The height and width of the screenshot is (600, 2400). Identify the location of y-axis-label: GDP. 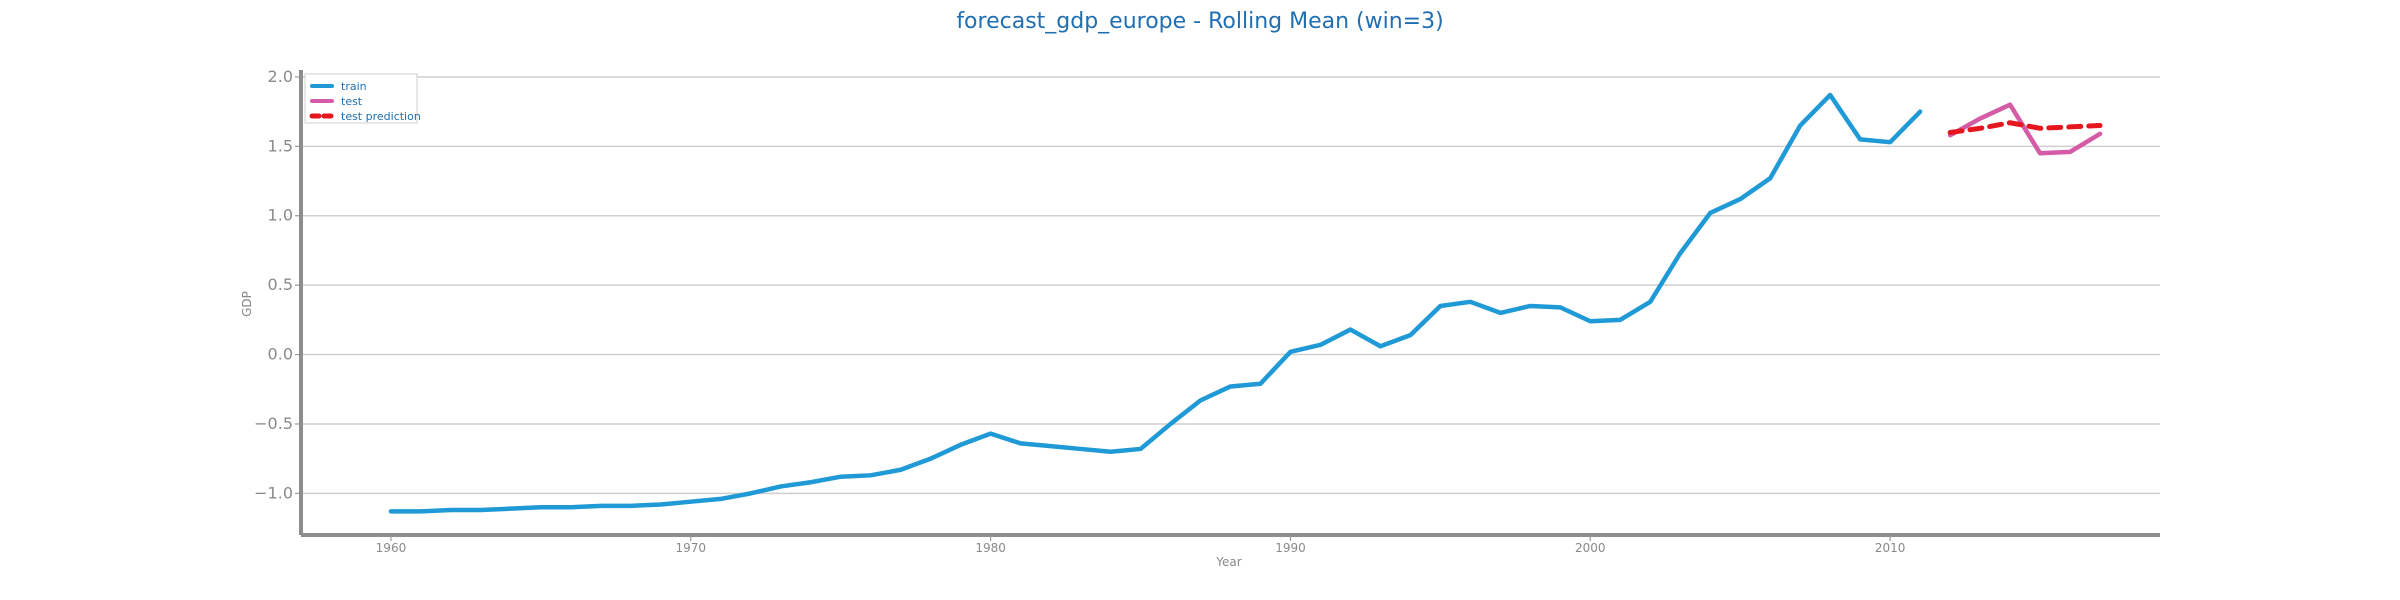
(247, 304).